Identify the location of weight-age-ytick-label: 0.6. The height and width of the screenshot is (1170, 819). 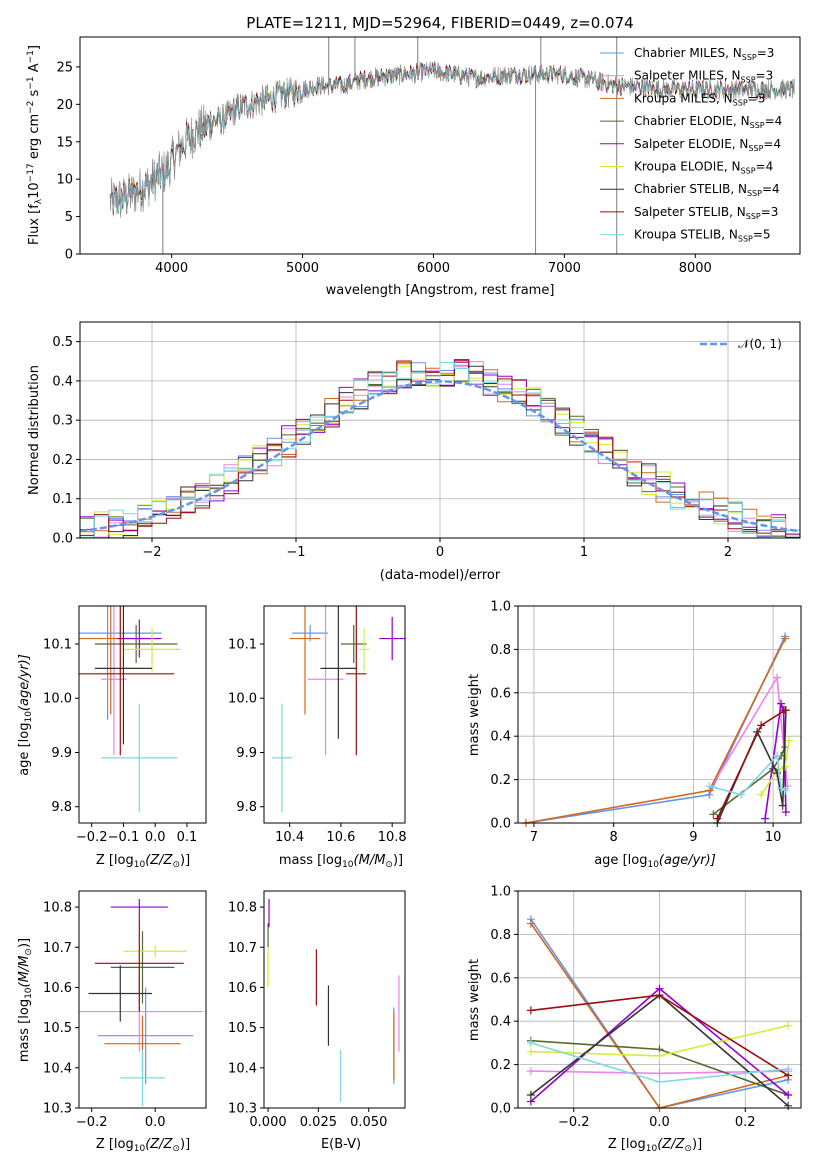
(500, 693).